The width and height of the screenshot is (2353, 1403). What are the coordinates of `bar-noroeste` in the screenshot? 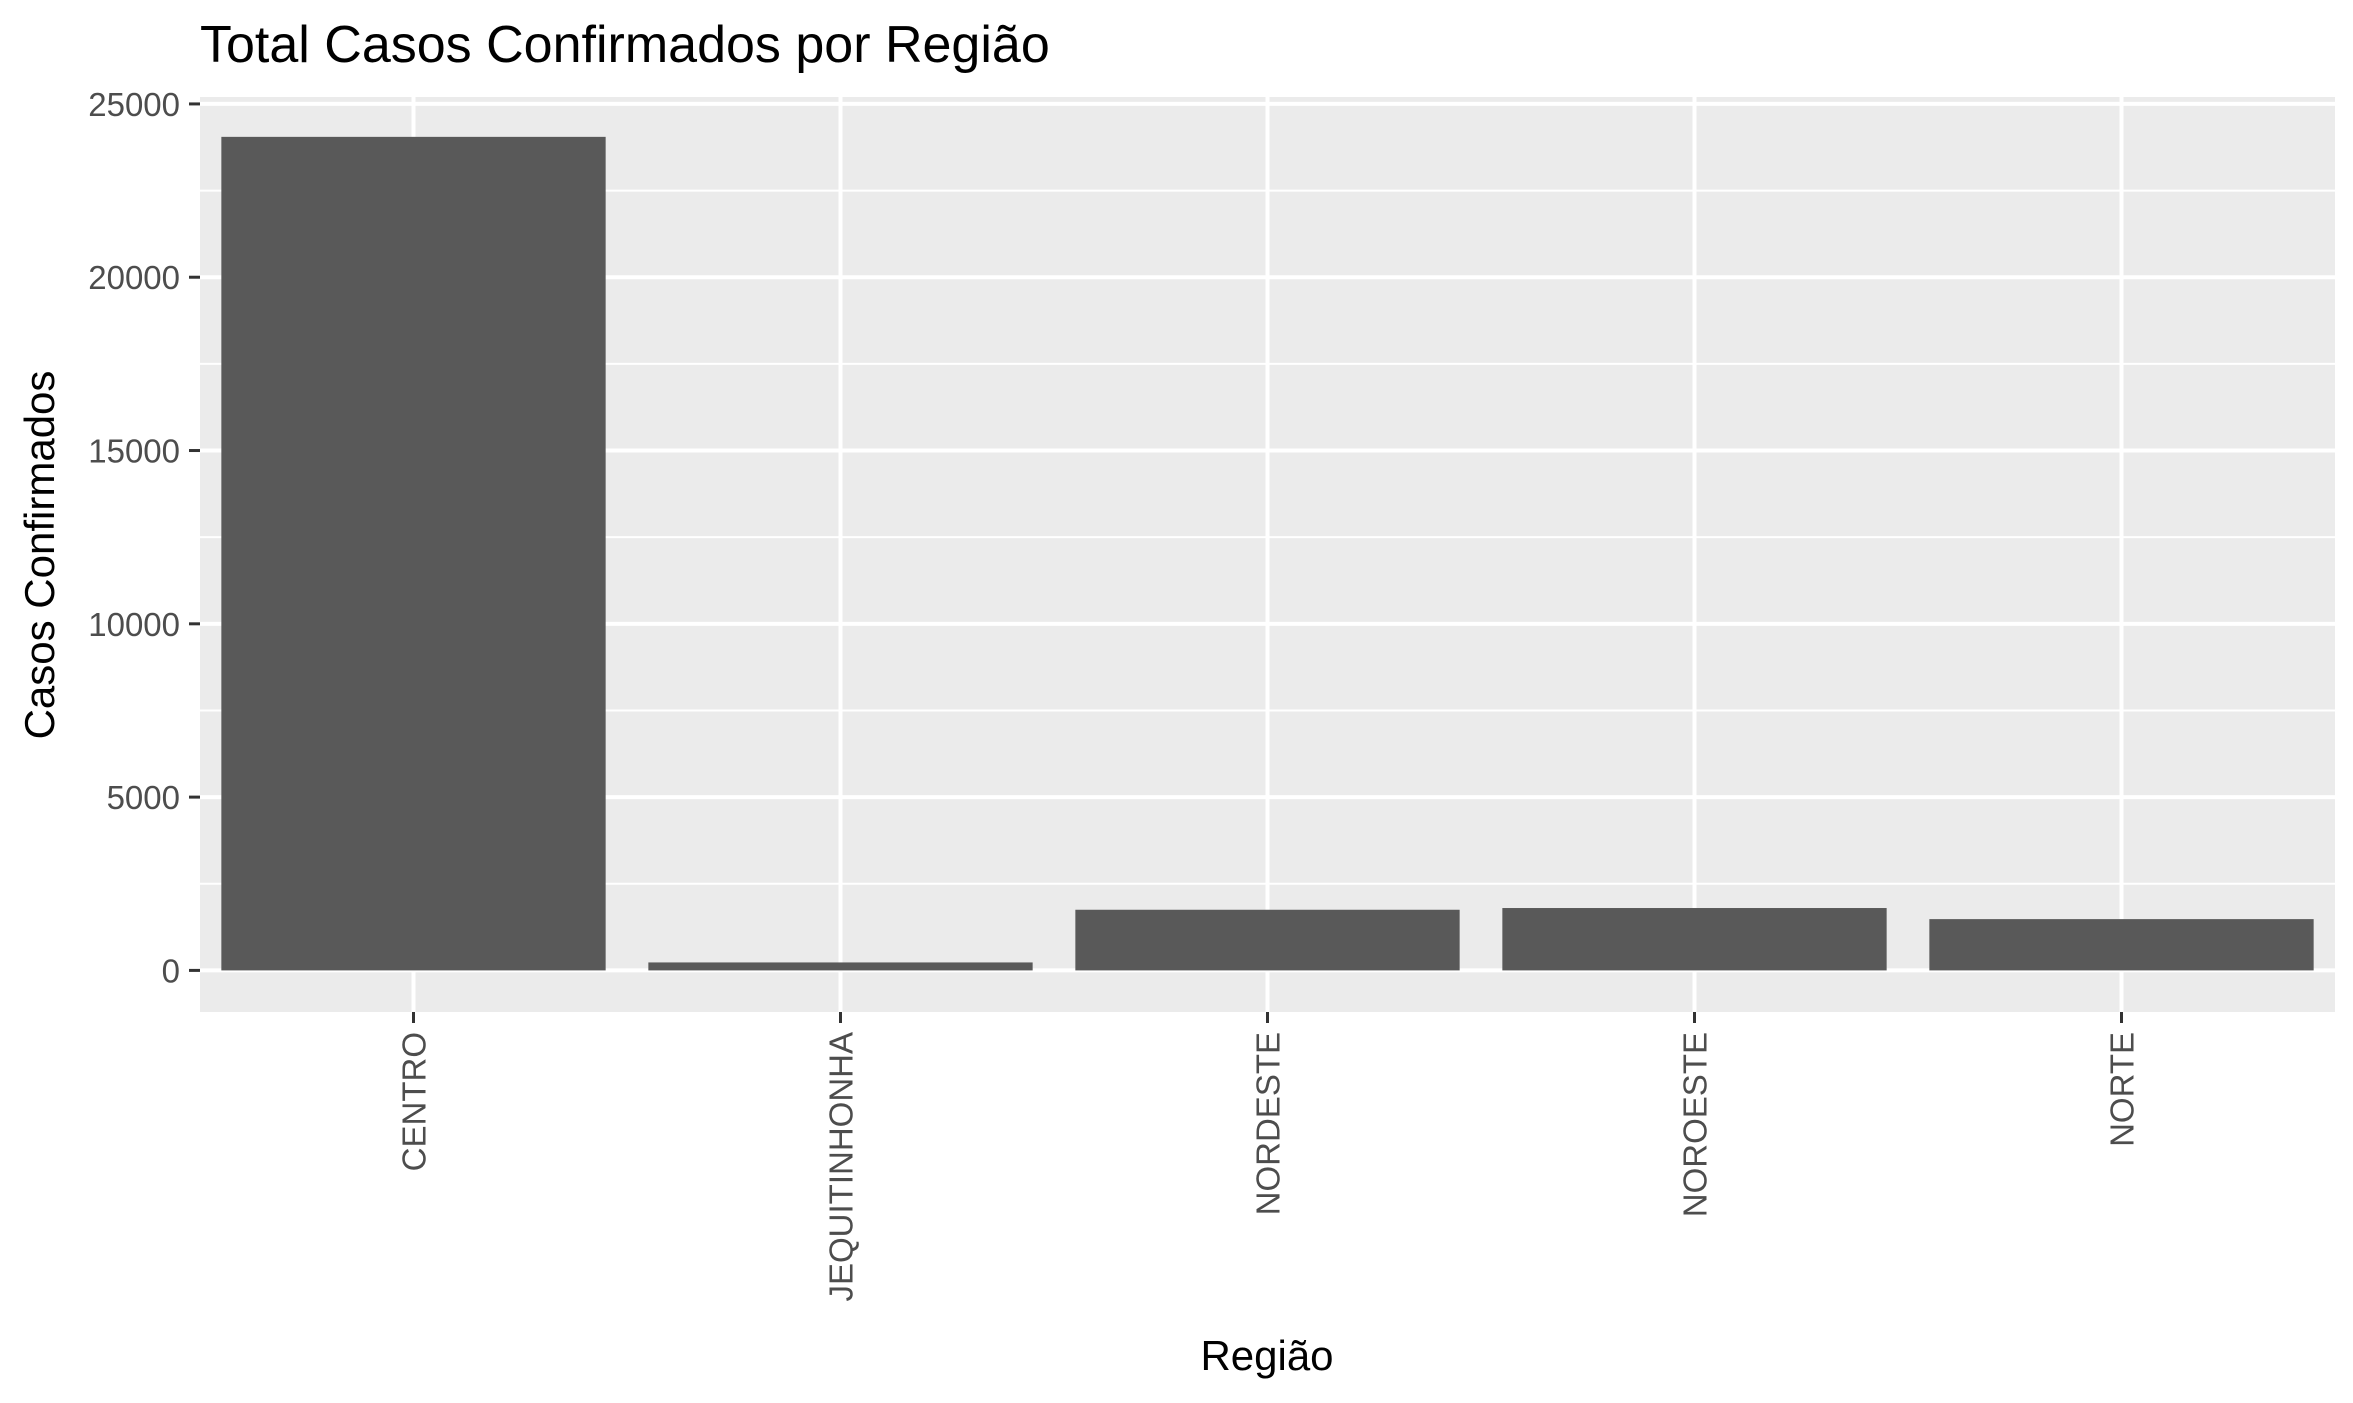 It's located at (1694, 939).